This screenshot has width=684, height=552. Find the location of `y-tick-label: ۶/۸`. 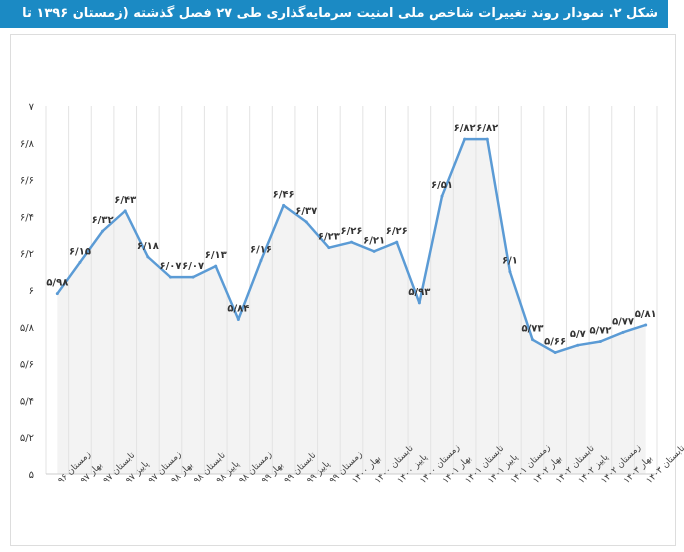

y-tick-label: ۶/۸ is located at coordinates (27, 144).